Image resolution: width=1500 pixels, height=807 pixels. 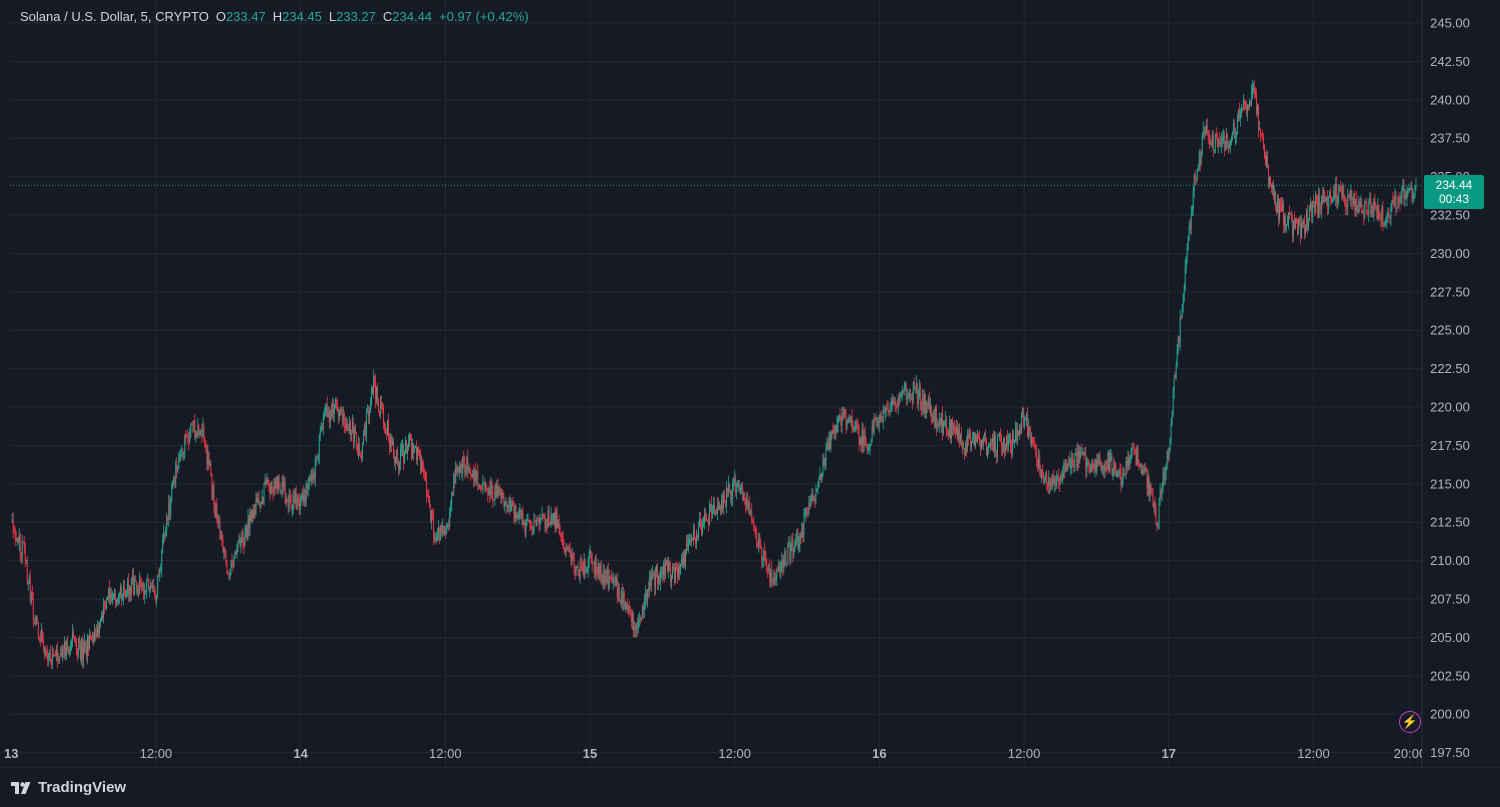 What do you see at coordinates (114, 16) in the screenshot?
I see `symbol-title: Solana / U.S. Dollar, 5, CRYPTO` at bounding box center [114, 16].